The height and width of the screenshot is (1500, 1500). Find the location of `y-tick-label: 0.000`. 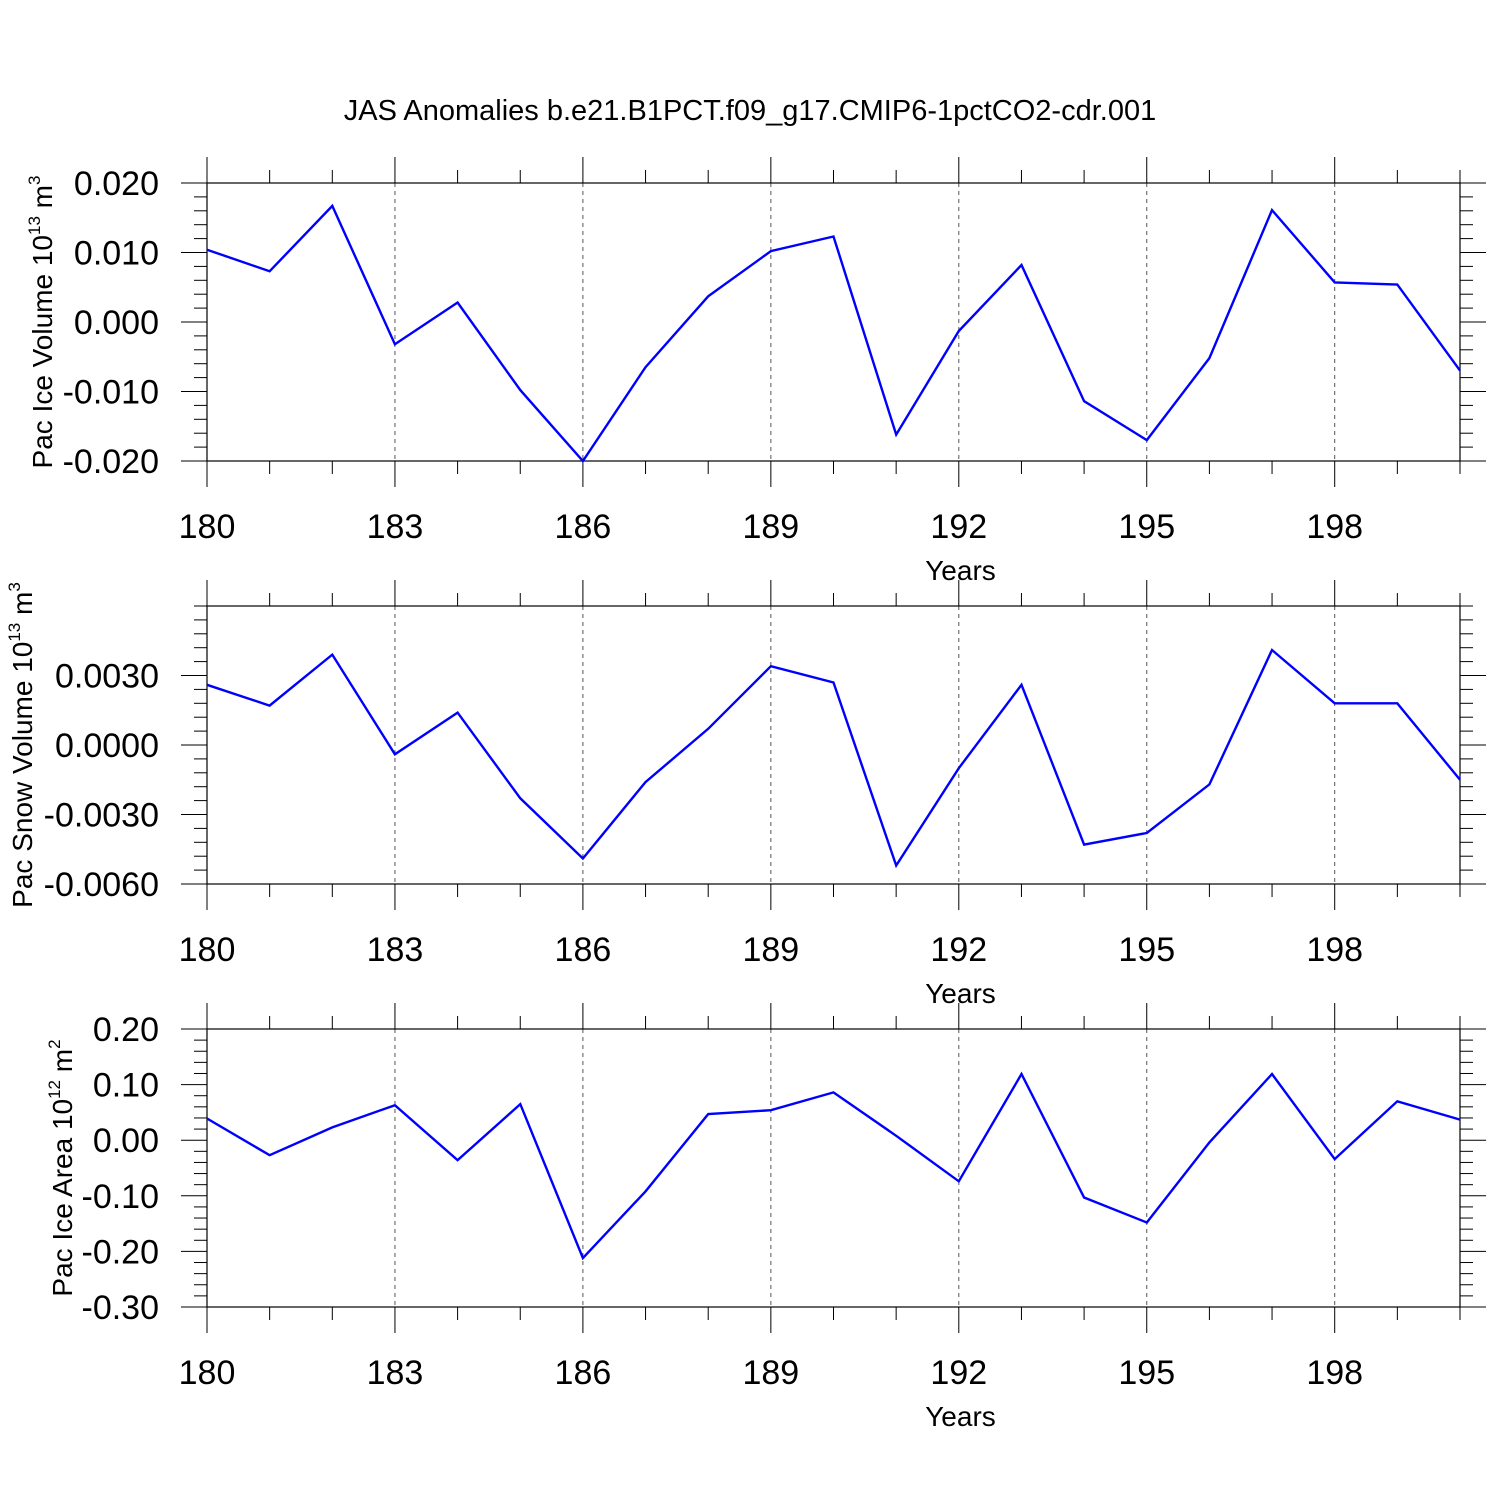

y-tick-label: 0.000 is located at coordinates (116, 323).